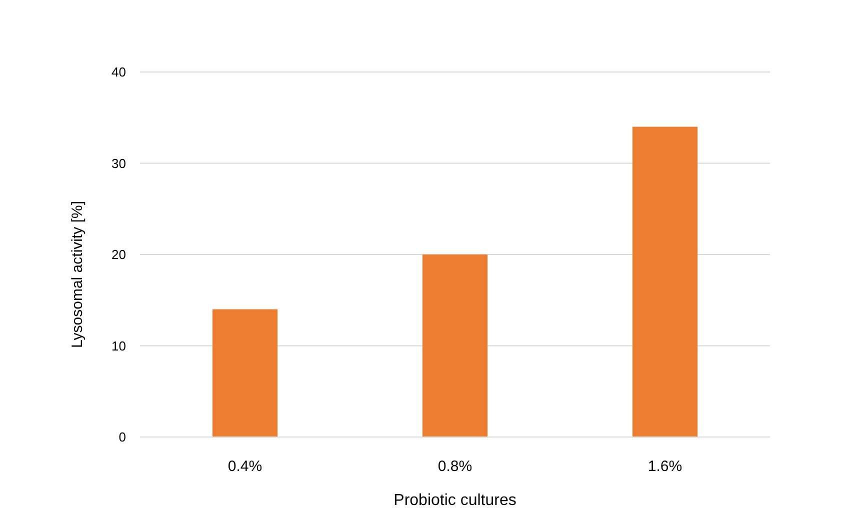  Describe the element at coordinates (245, 466) in the screenshot. I see `x-tick-label: 0.4%` at that location.